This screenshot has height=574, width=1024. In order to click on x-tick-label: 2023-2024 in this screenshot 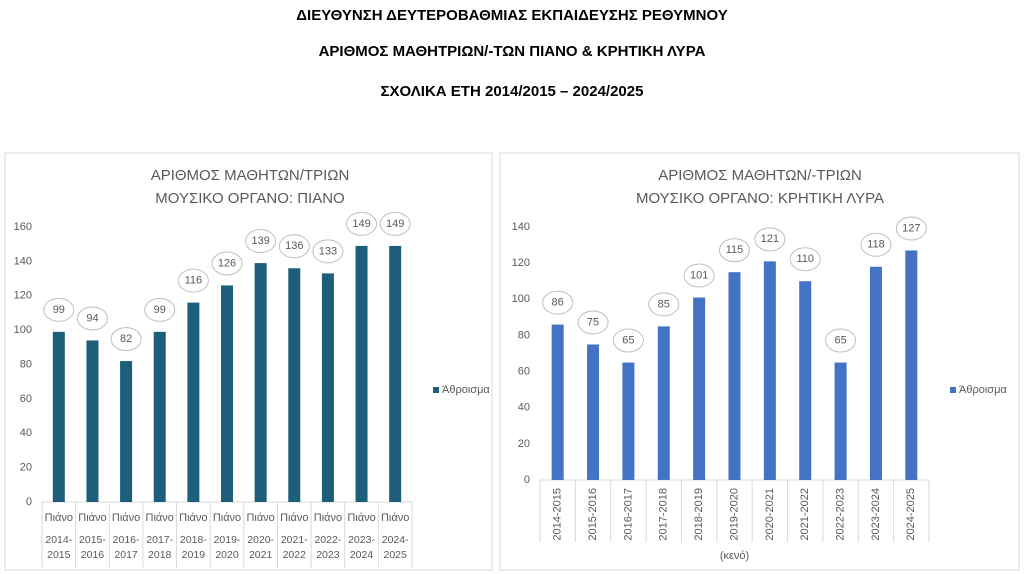, I will do `click(876, 514)`.